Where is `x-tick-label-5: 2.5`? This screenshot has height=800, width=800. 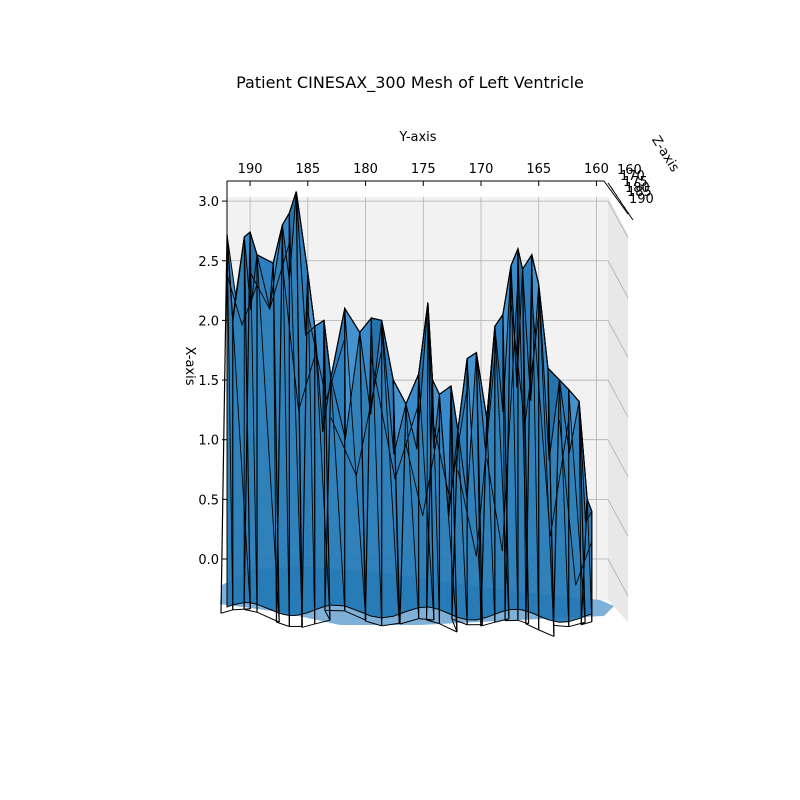 x-tick-label-5: 2.5 is located at coordinates (208, 262).